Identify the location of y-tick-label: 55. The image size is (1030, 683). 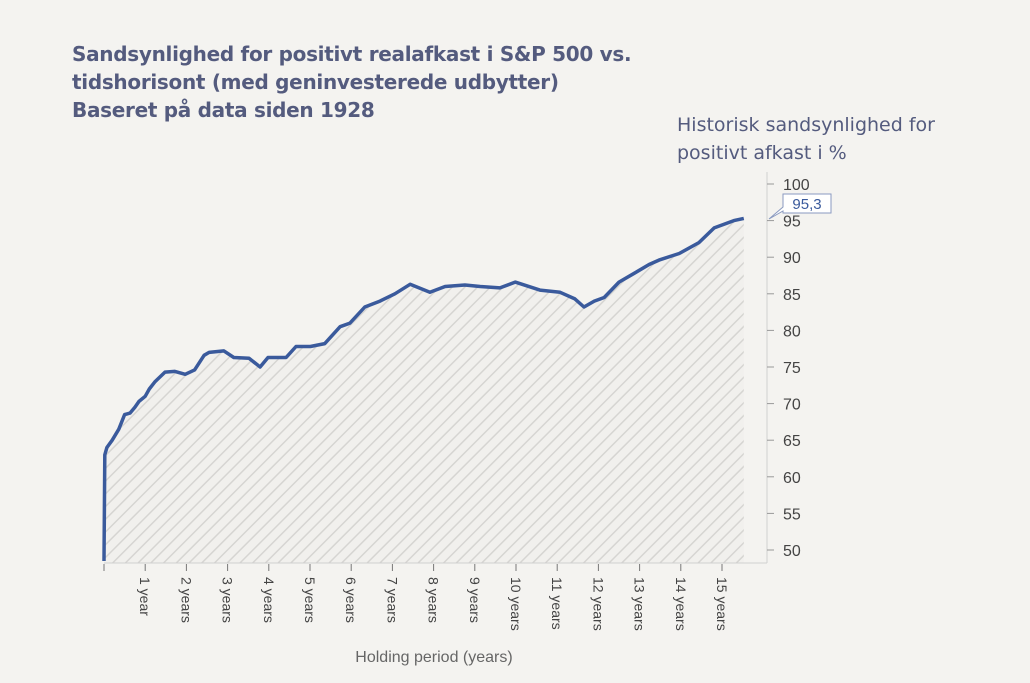
(792, 514).